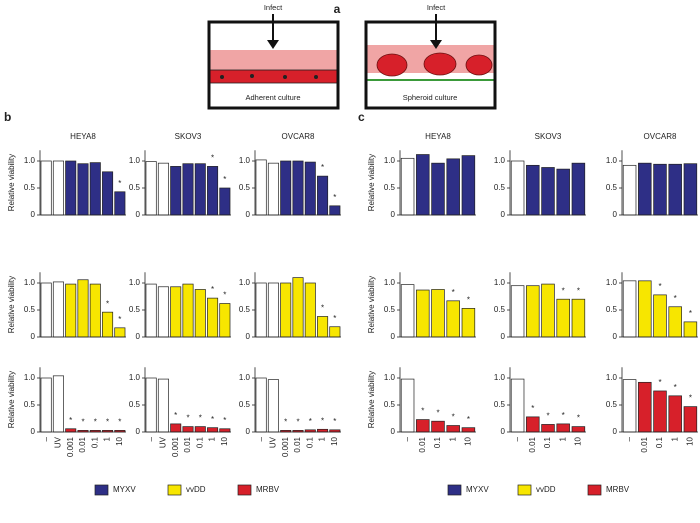 Image resolution: width=700 pixels, height=523 pixels. I want to click on infect-label: Infect, so click(436, 7).